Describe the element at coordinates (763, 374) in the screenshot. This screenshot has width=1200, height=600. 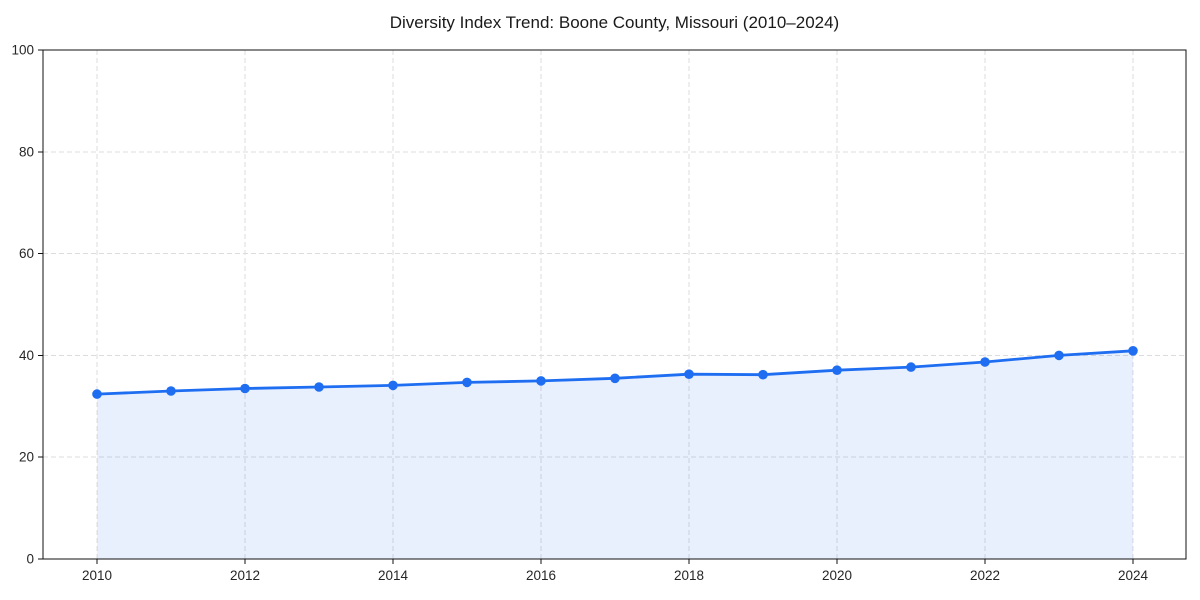
I see `data-point-2019` at that location.